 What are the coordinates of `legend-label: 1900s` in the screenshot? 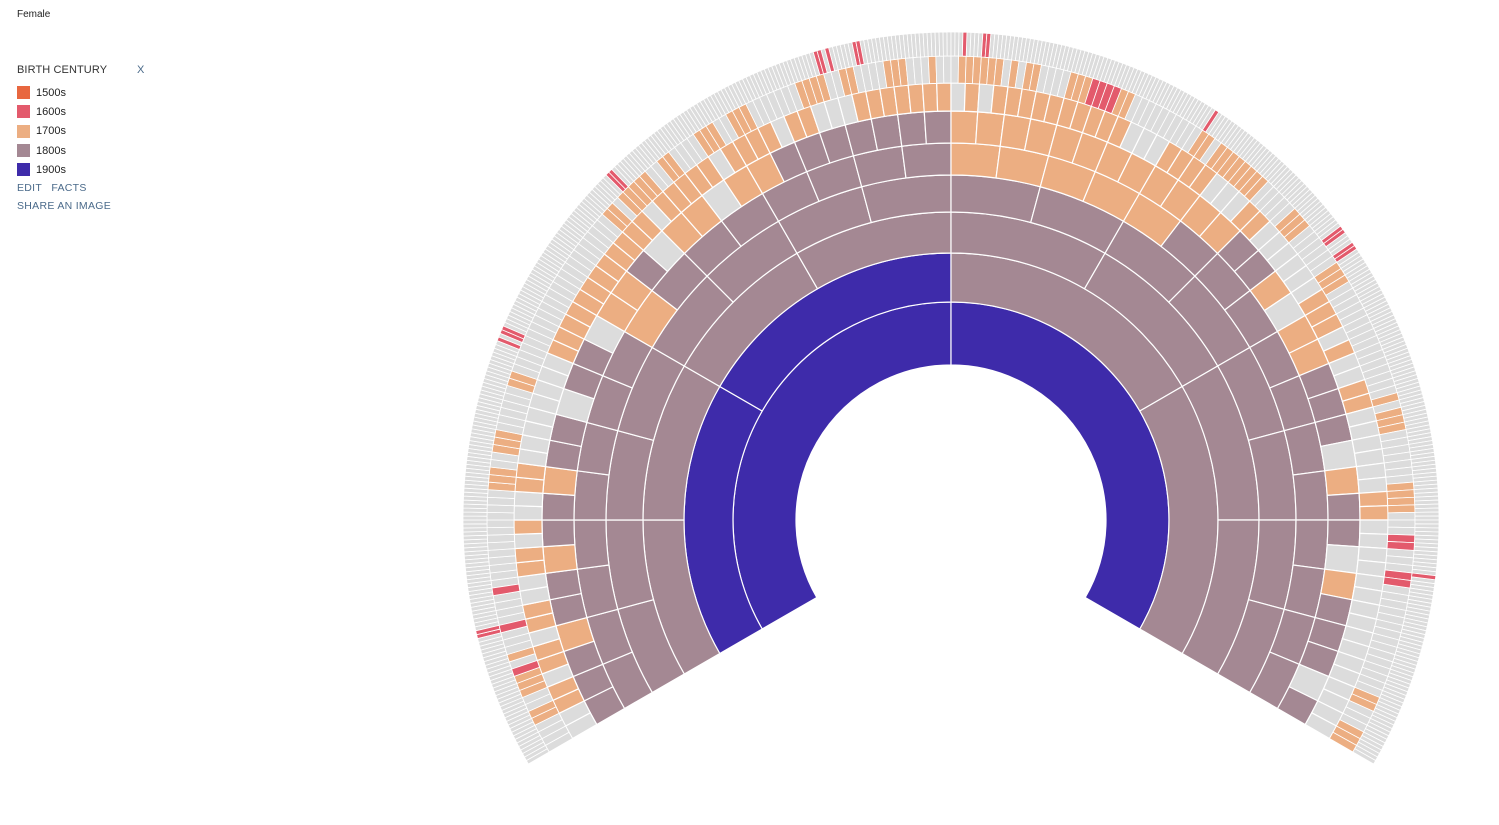 It's located at (51, 169).